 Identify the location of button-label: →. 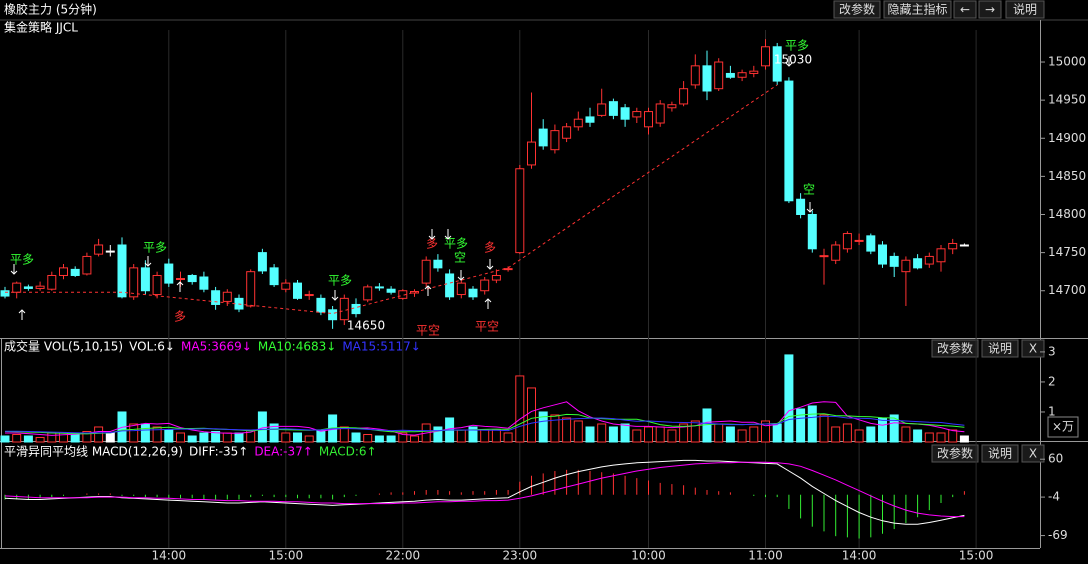
(990, 10).